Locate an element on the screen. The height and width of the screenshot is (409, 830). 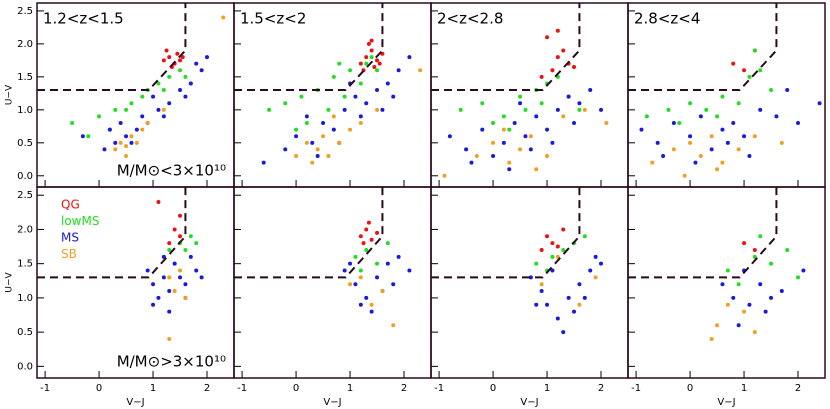
y-tick-label: 0.0 is located at coordinates (25, 366).